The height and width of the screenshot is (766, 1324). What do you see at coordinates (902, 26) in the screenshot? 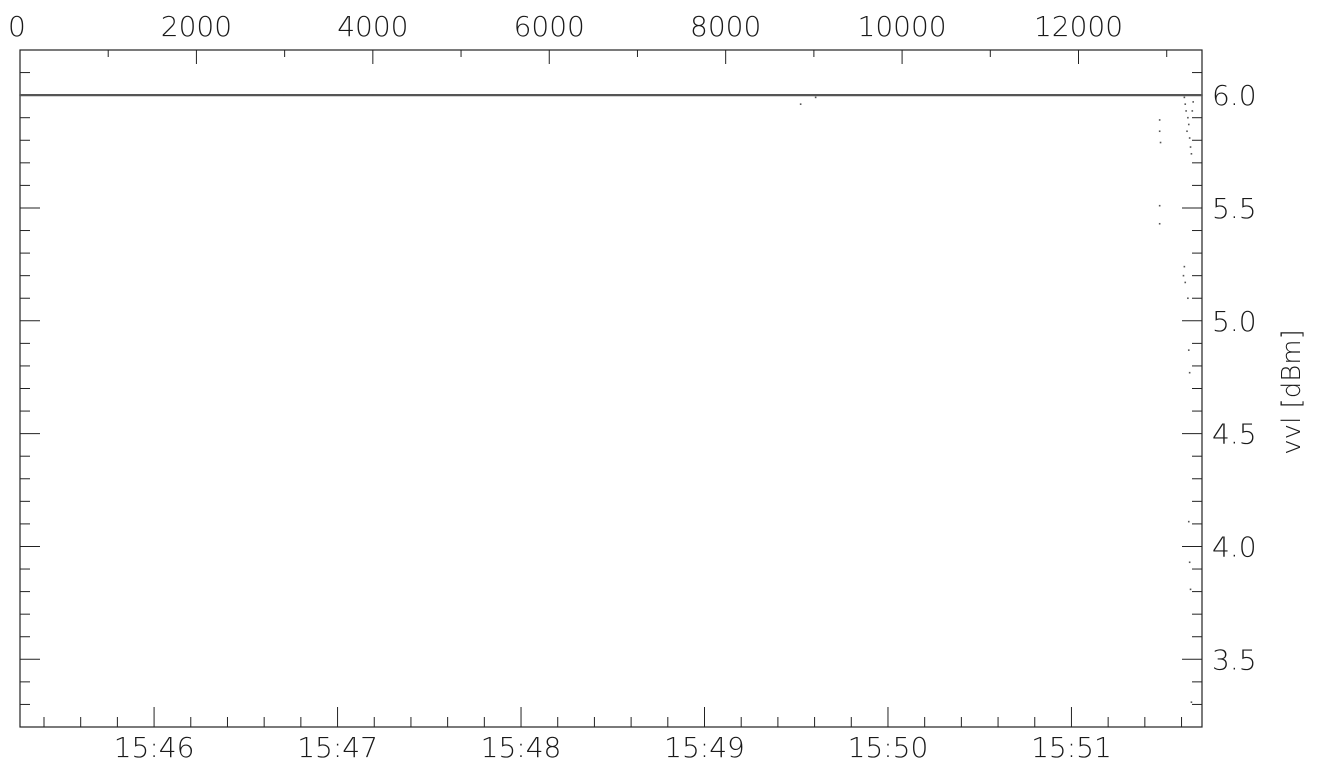
I see `top-tick-label: 10000` at bounding box center [902, 26].